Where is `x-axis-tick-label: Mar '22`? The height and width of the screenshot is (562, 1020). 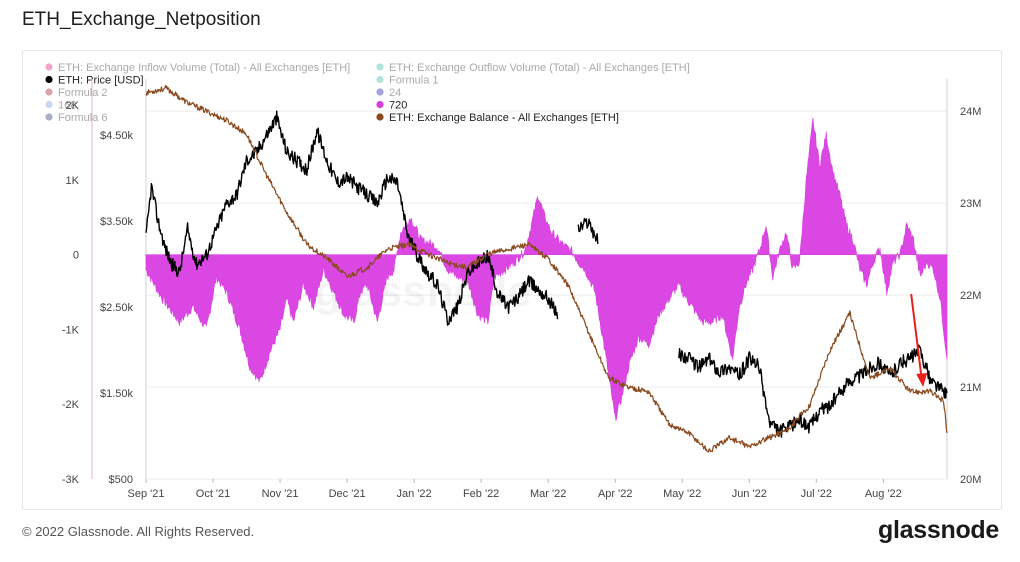
x-axis-tick-label: Mar '22 is located at coordinates (548, 494).